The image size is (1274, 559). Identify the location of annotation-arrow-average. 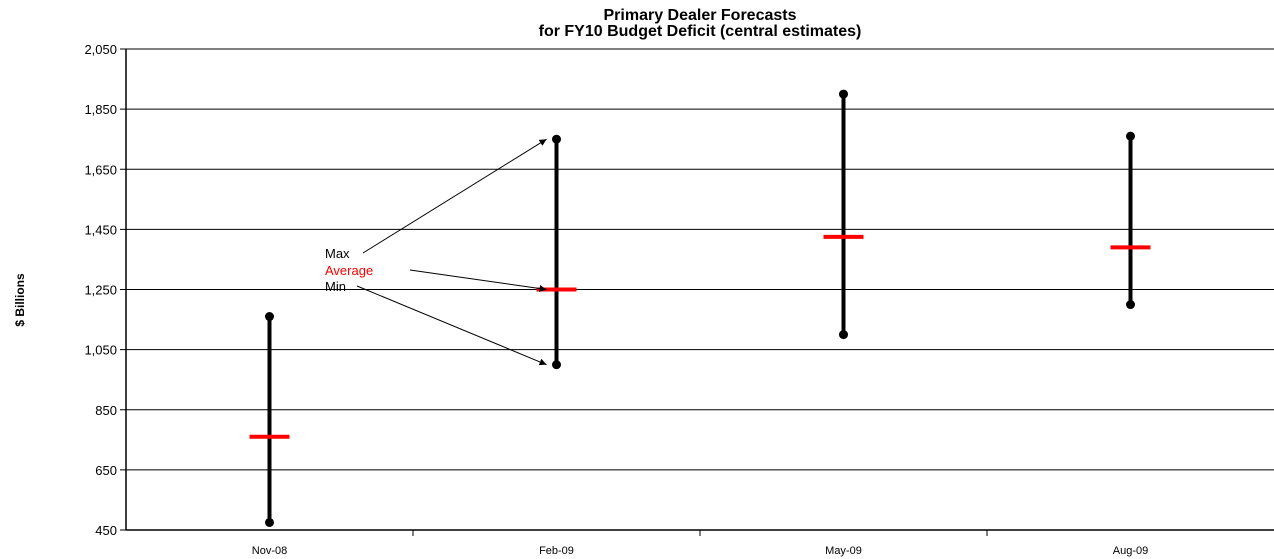
(478, 280).